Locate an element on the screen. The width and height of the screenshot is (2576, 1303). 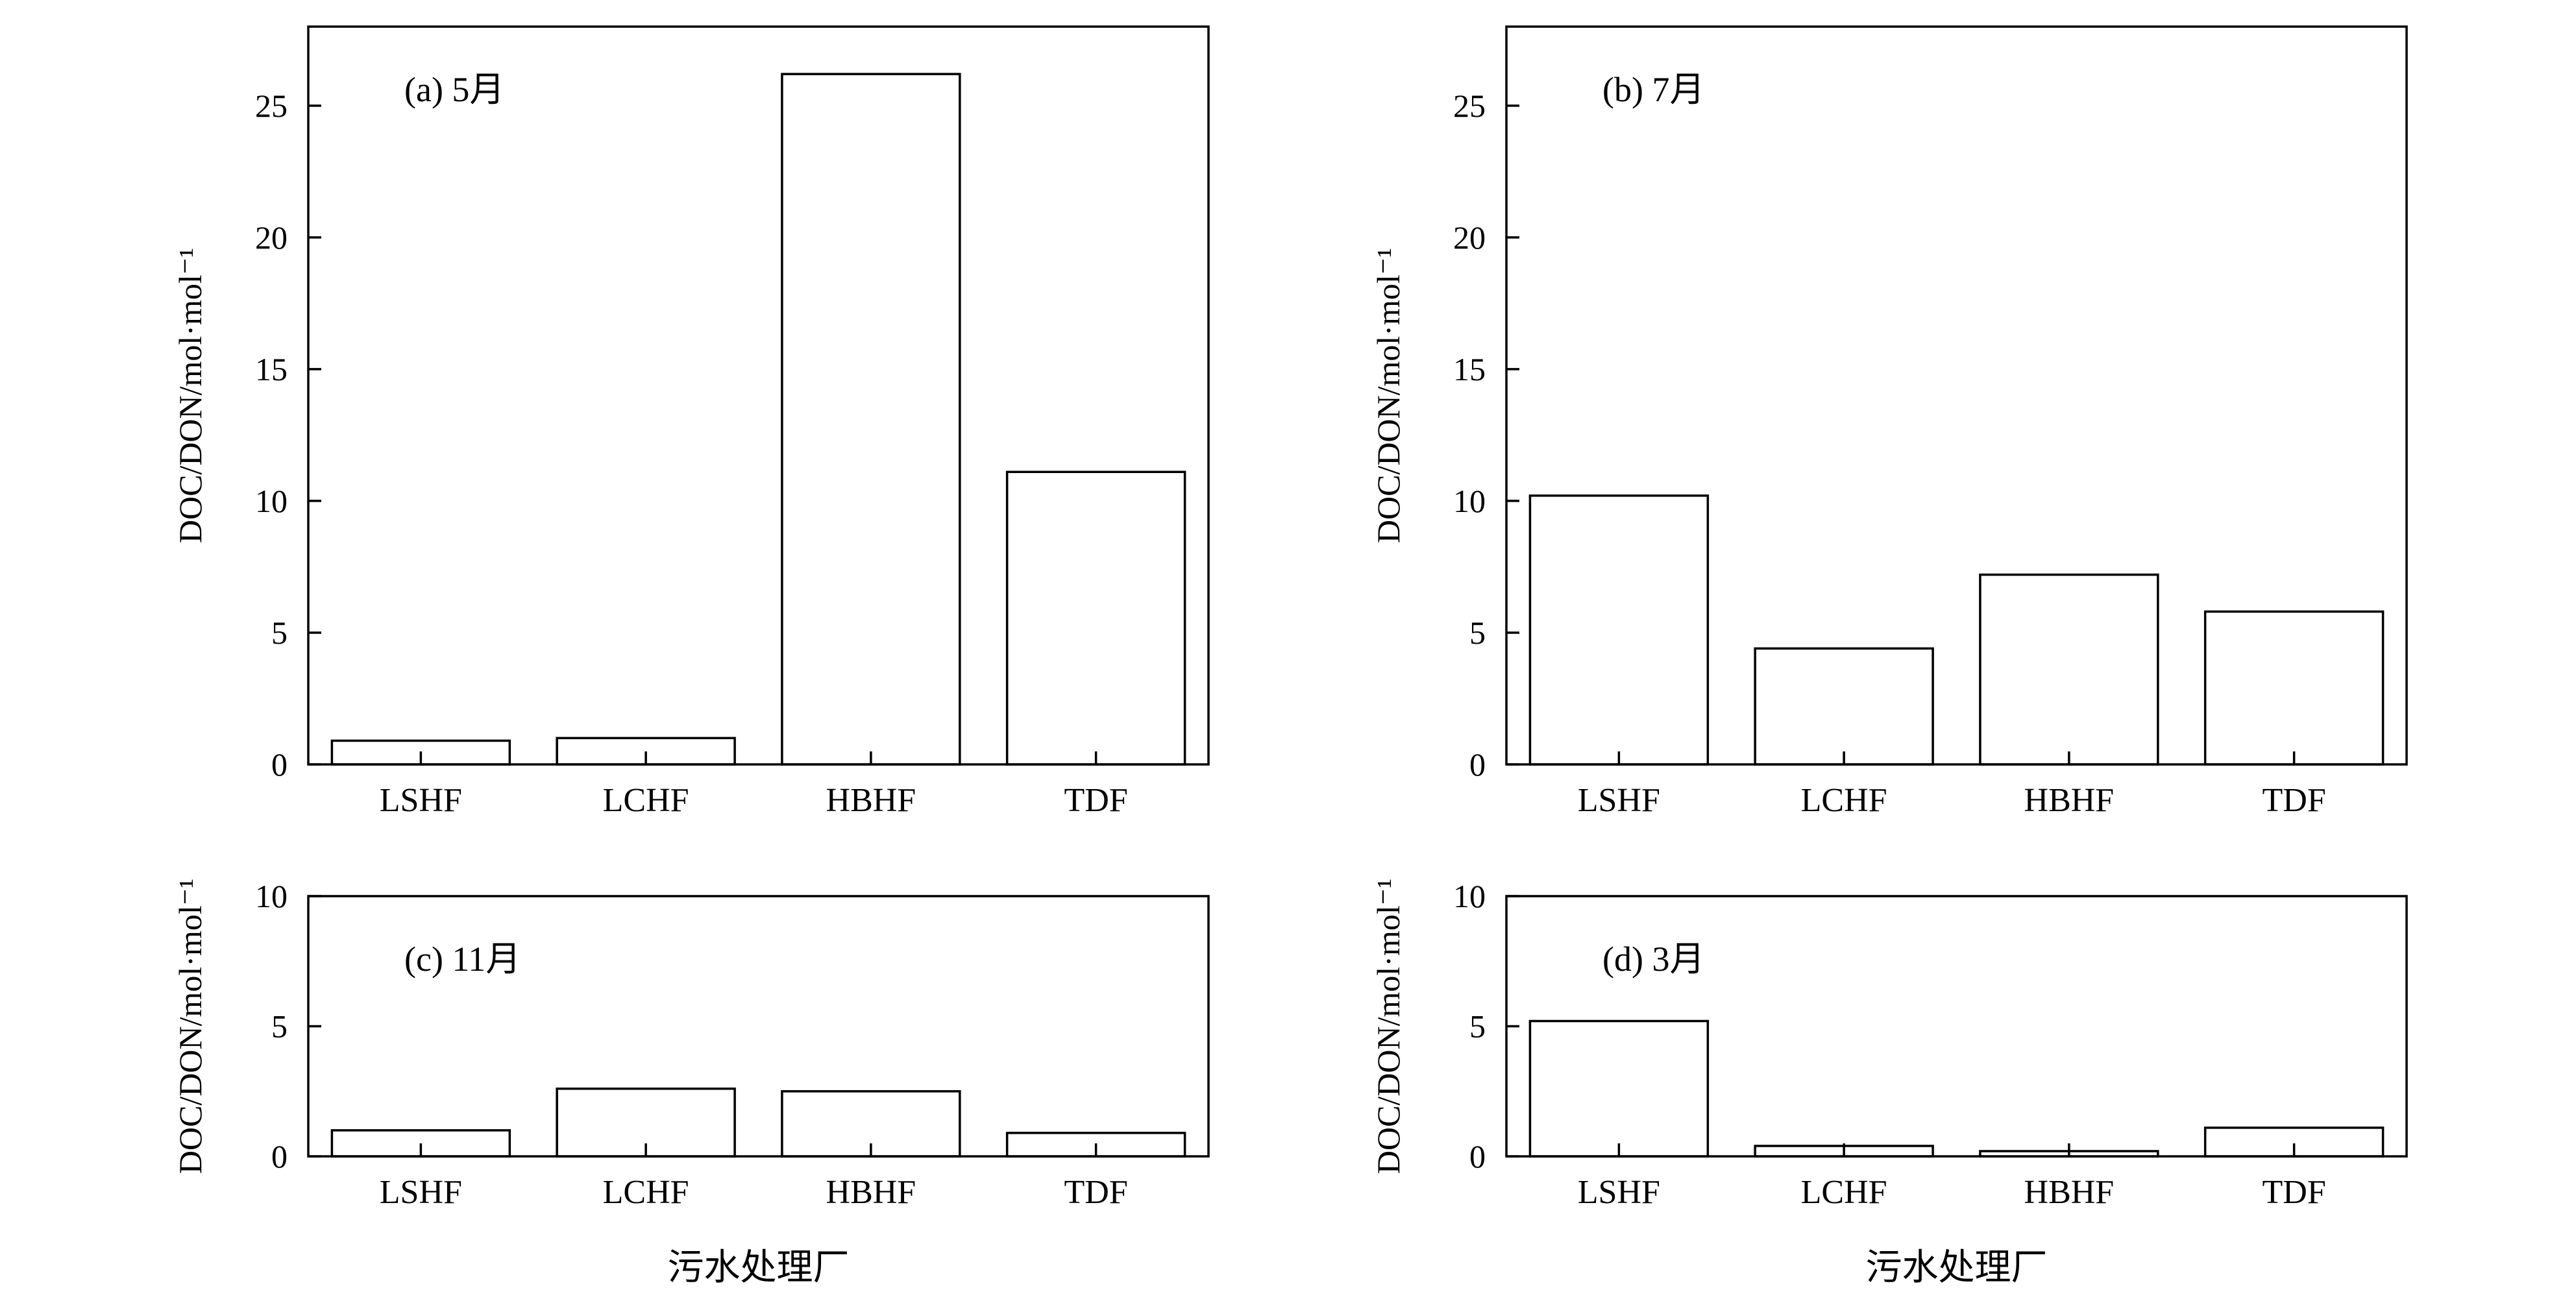
panel-label: (d) 3月 is located at coordinates (1653, 960).